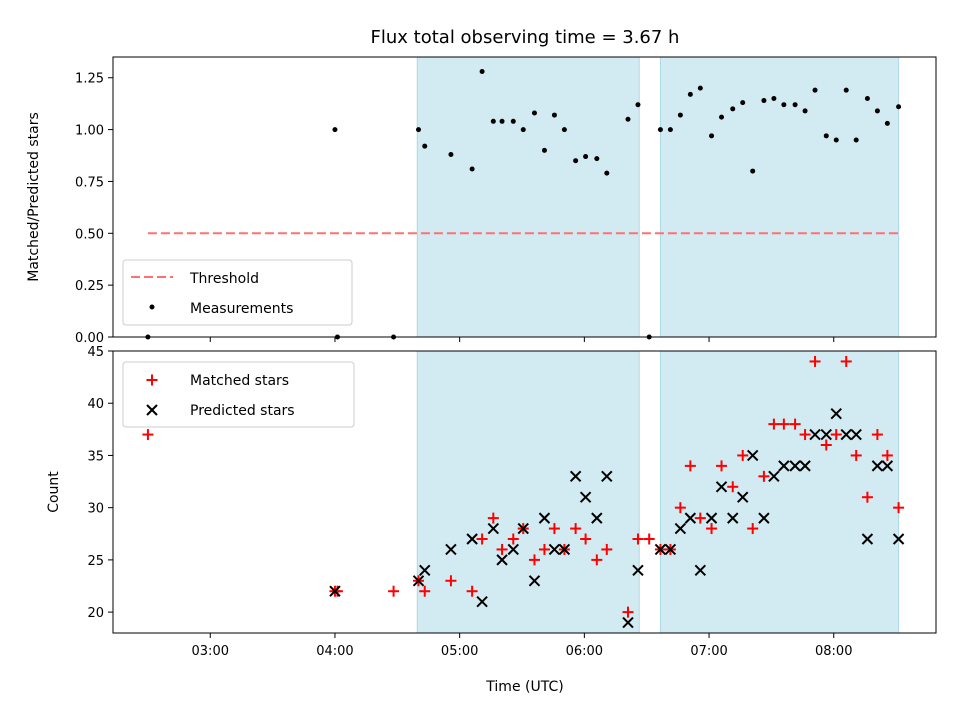  What do you see at coordinates (95, 561) in the screenshot?
I see `y-tick-label: 25` at bounding box center [95, 561].